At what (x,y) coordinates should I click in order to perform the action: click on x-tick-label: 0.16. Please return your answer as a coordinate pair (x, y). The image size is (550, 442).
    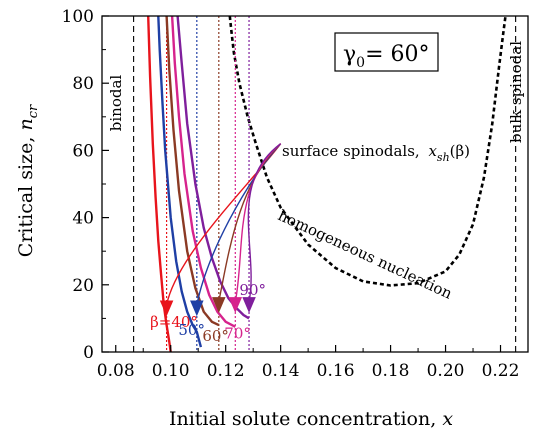
    Looking at the image, I should click on (336, 371).